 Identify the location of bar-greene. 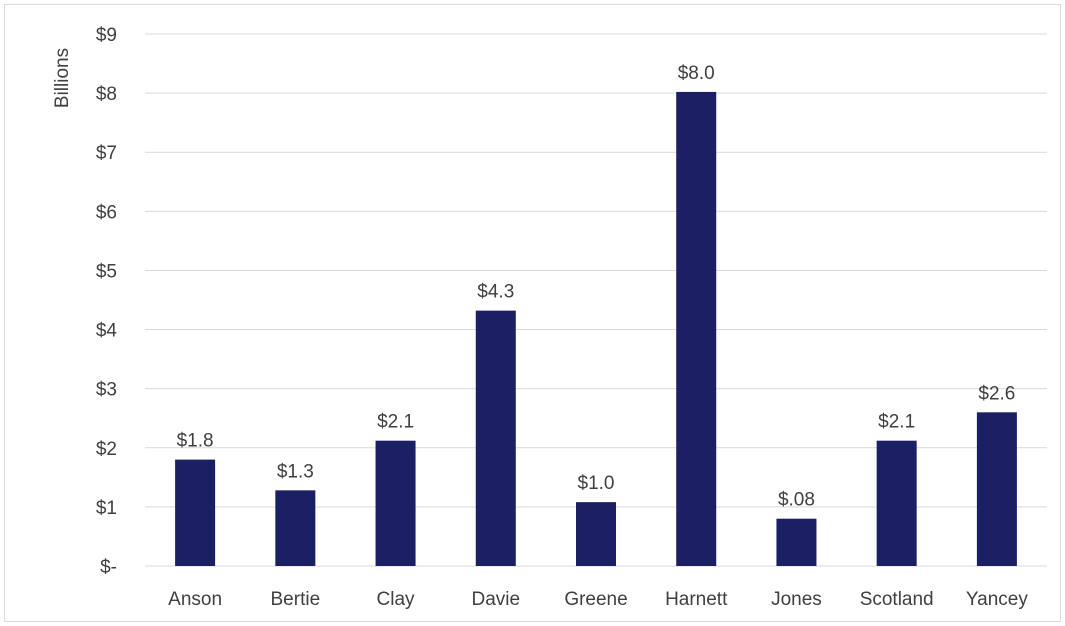
(596, 534).